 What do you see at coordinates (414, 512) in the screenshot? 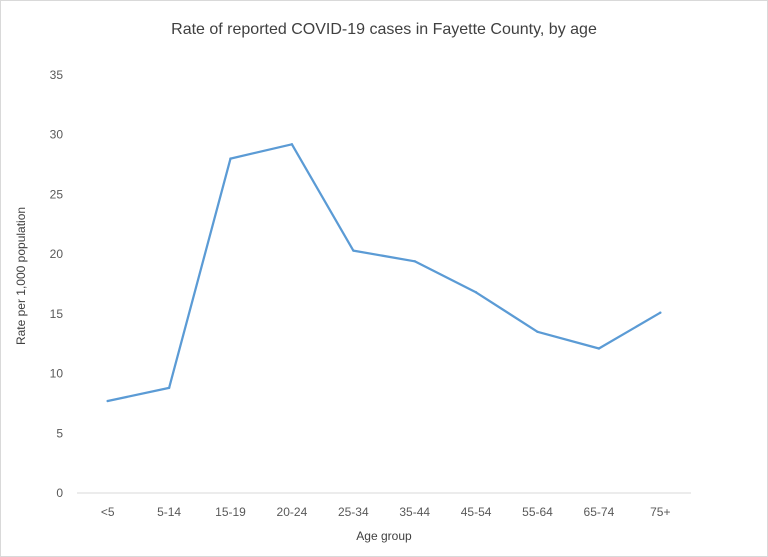
I see `x-tick-label: 35-44` at bounding box center [414, 512].